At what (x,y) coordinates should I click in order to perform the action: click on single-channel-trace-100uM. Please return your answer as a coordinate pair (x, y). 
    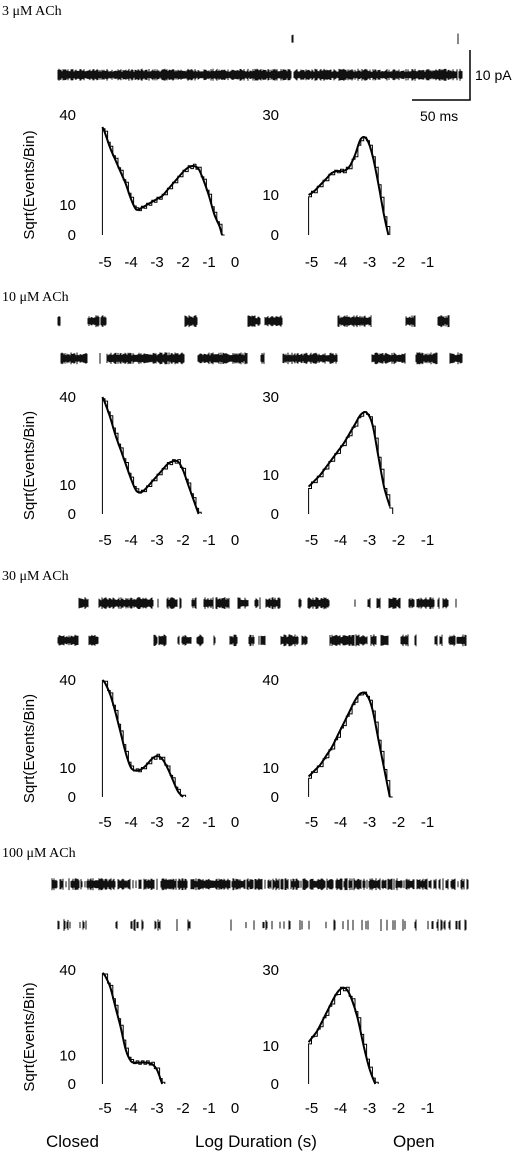
    Looking at the image, I should click on (260, 904).